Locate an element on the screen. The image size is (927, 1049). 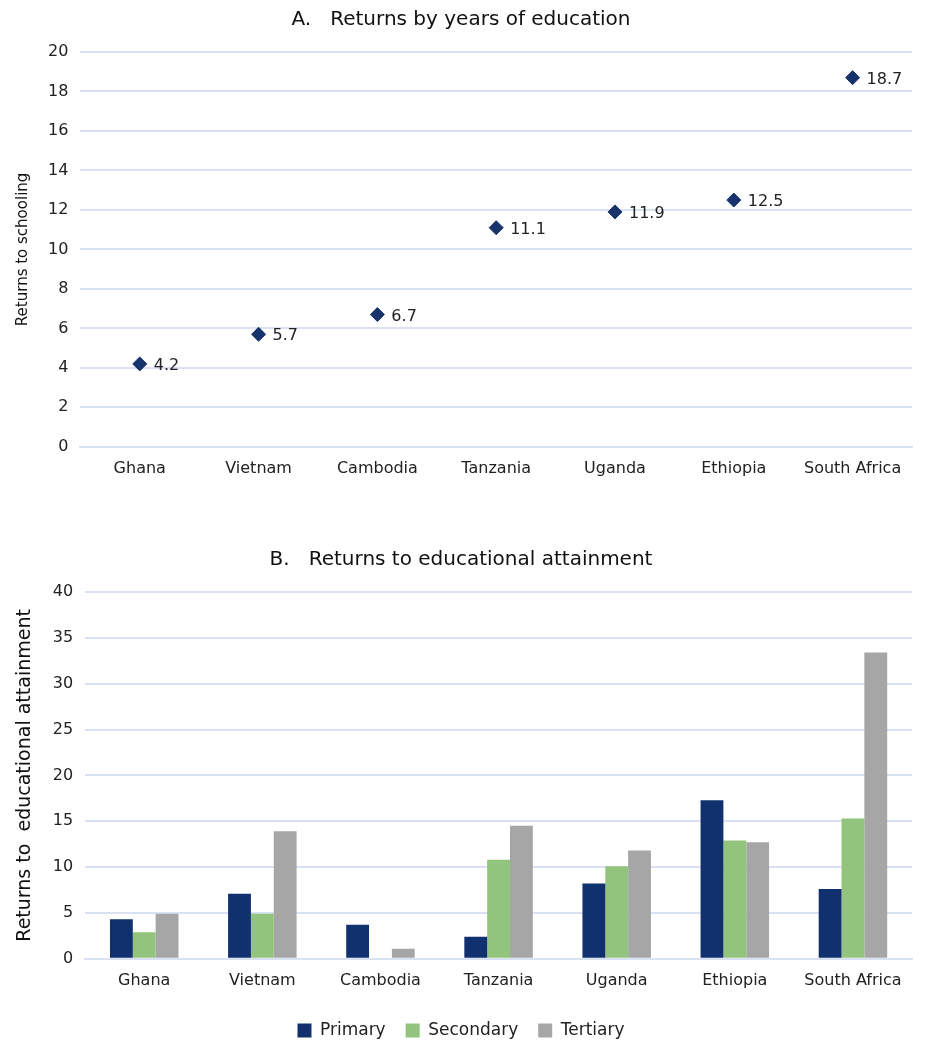
y-tick-label: 12 is located at coordinates (58, 209).